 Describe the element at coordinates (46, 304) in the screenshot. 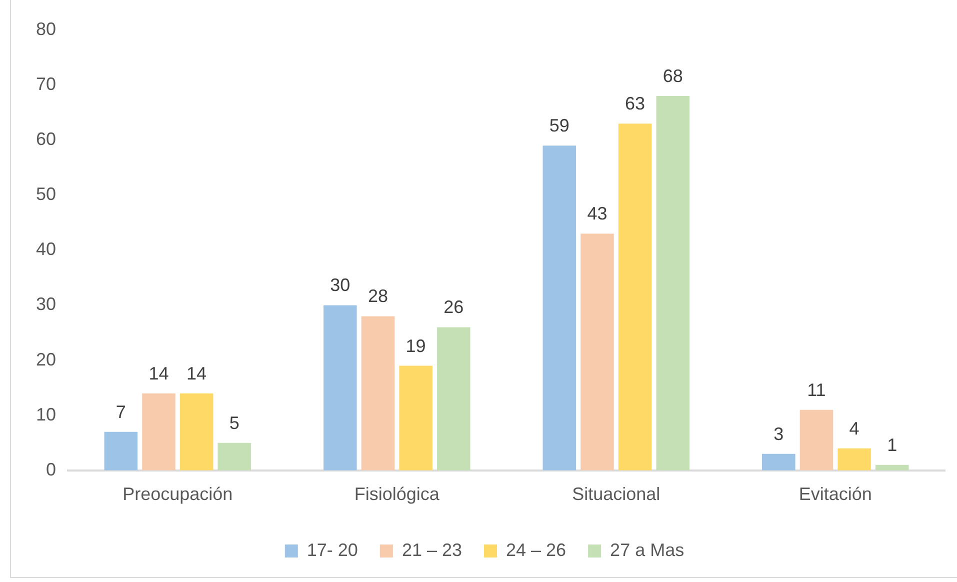

I see `y-tick-label: 30` at that location.